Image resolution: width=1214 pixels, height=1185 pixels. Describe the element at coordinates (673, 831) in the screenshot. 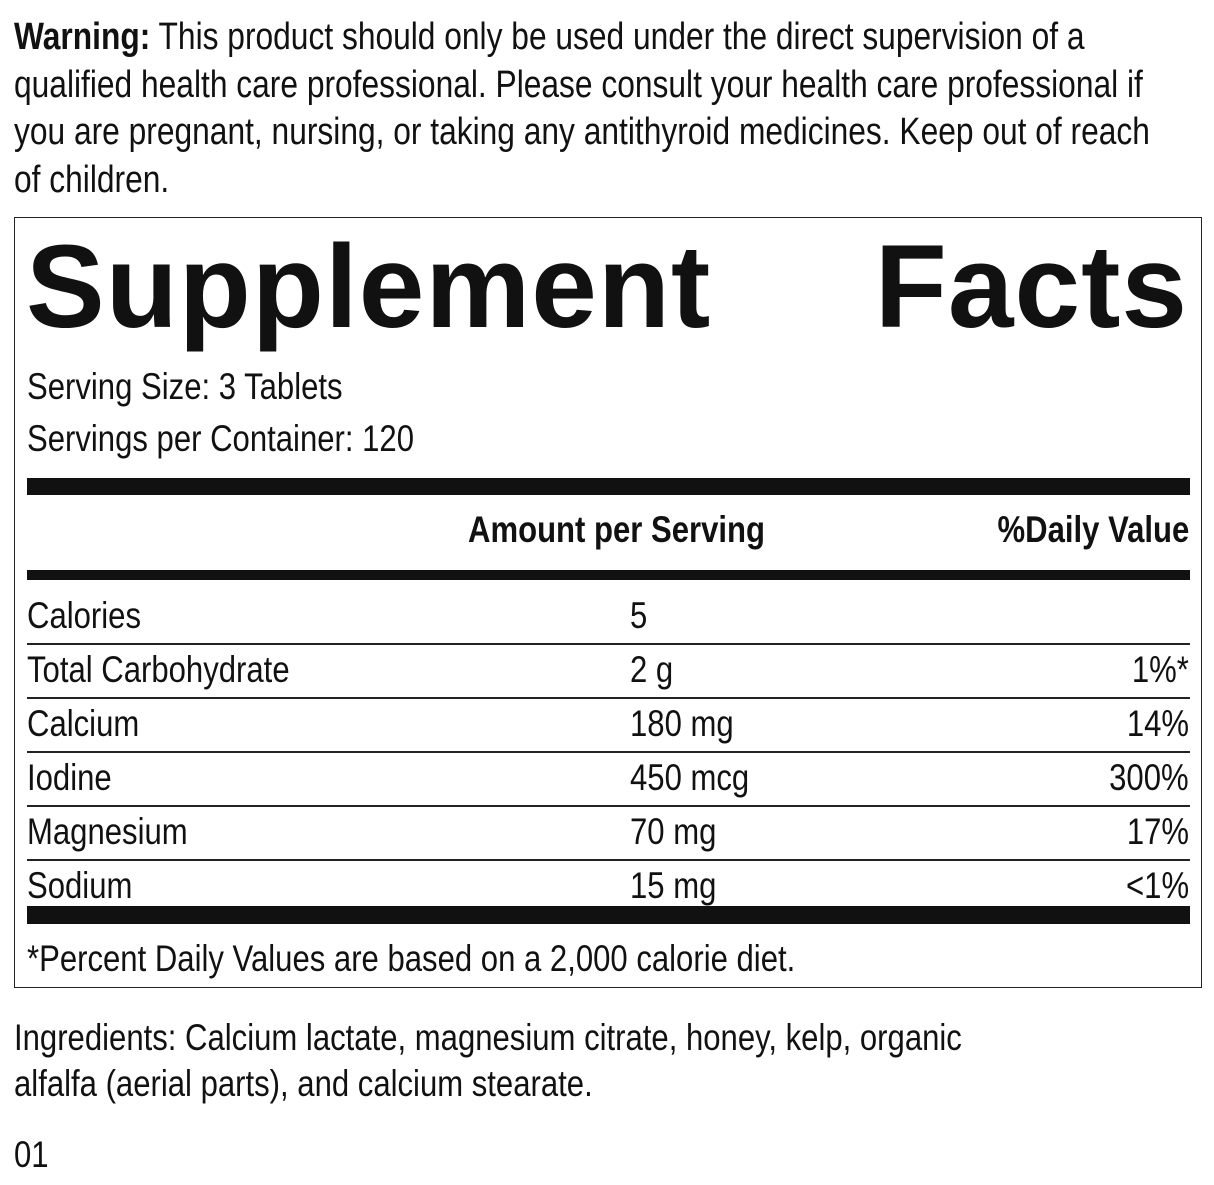

I see `nutrient-amount: 70 mg` at that location.